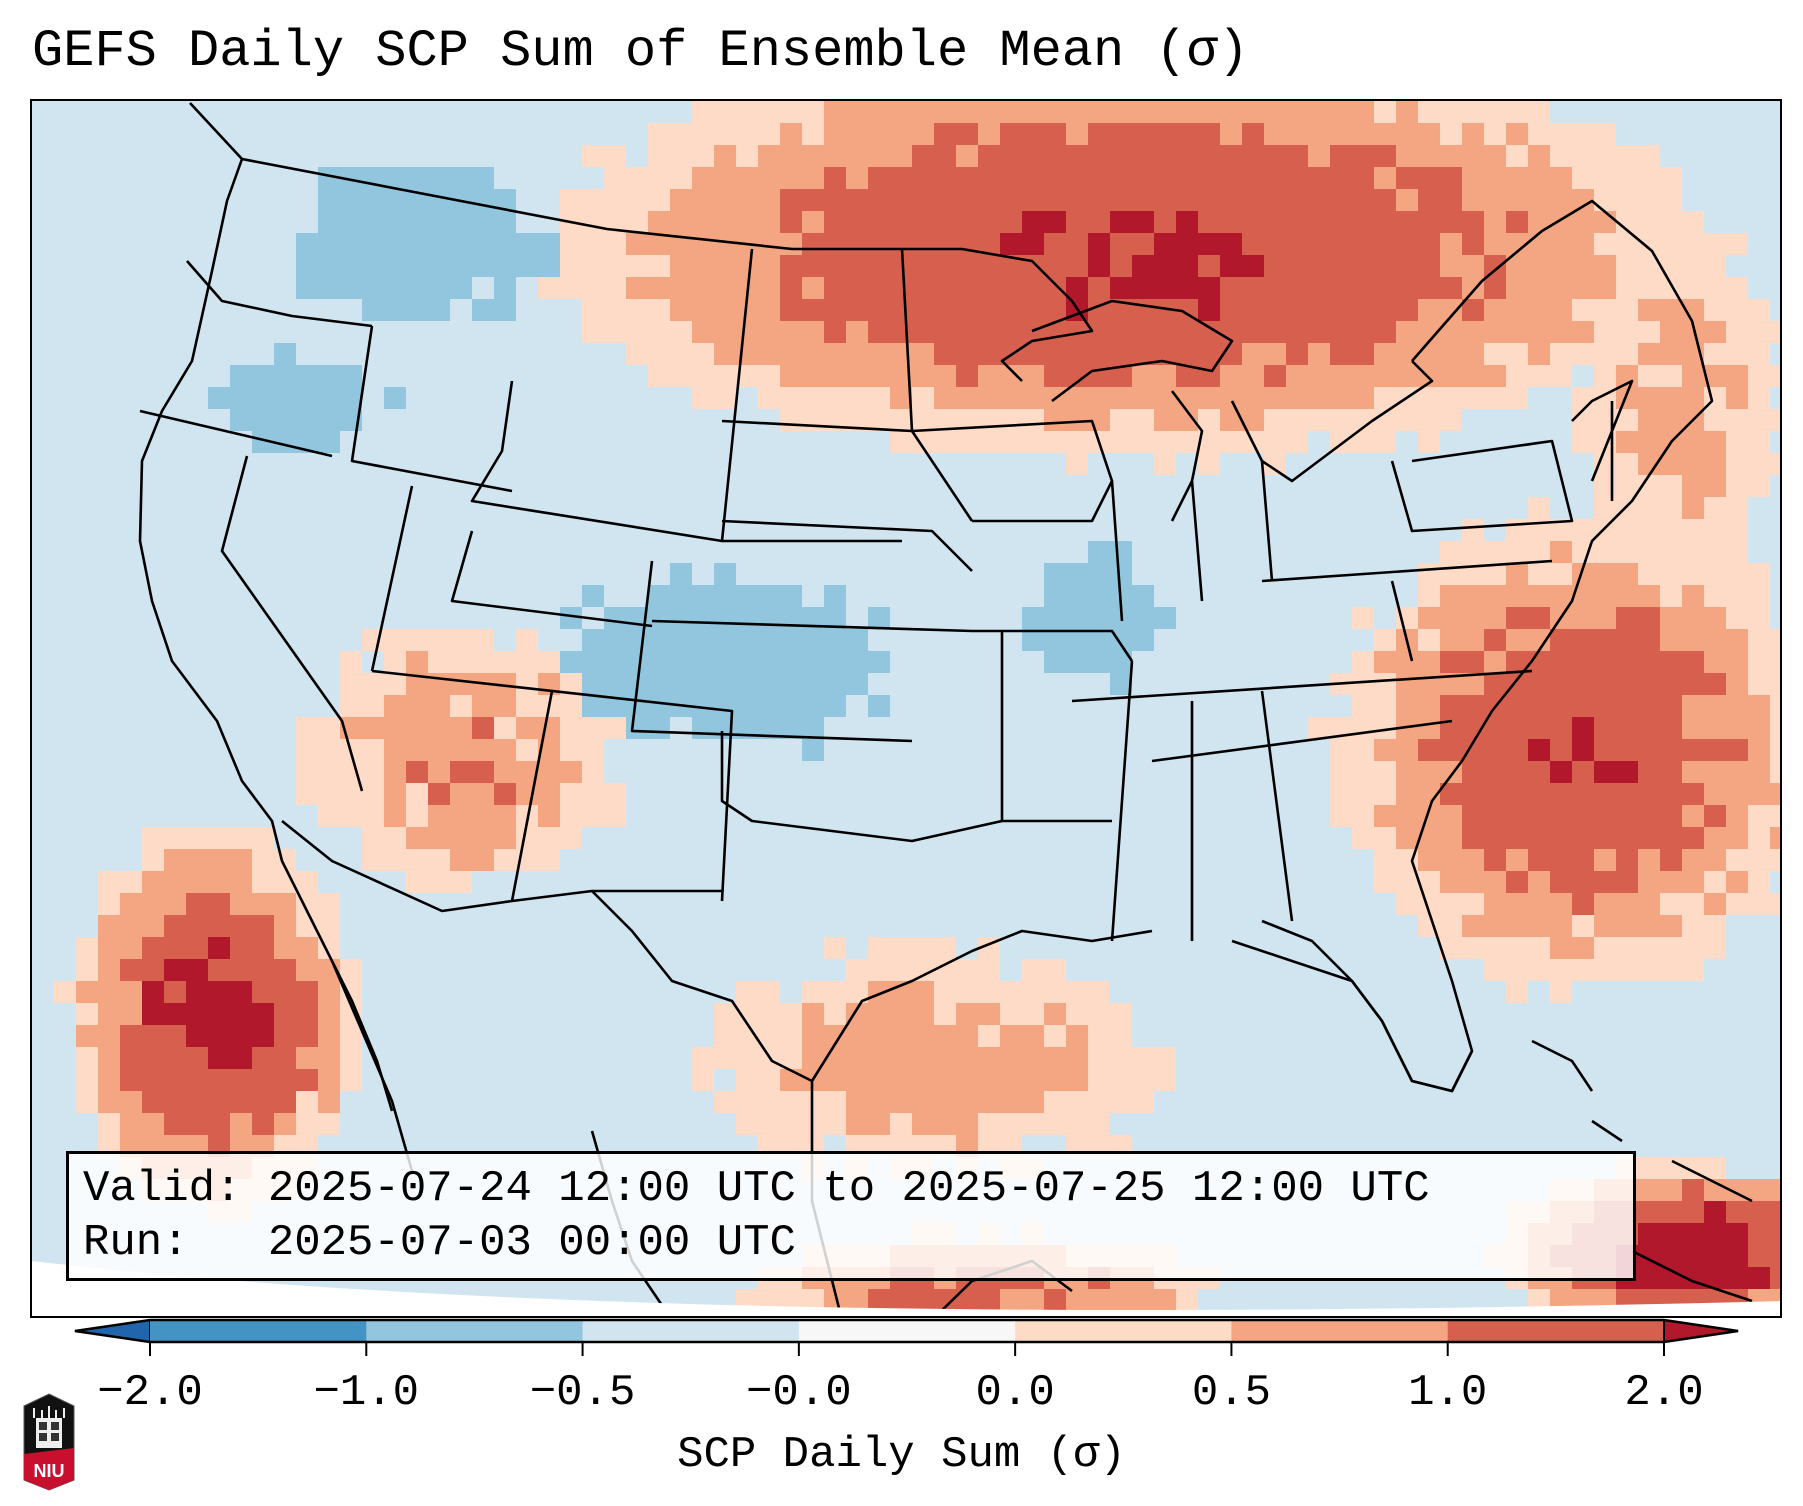  I want to click on id-border, so click(431, 409).